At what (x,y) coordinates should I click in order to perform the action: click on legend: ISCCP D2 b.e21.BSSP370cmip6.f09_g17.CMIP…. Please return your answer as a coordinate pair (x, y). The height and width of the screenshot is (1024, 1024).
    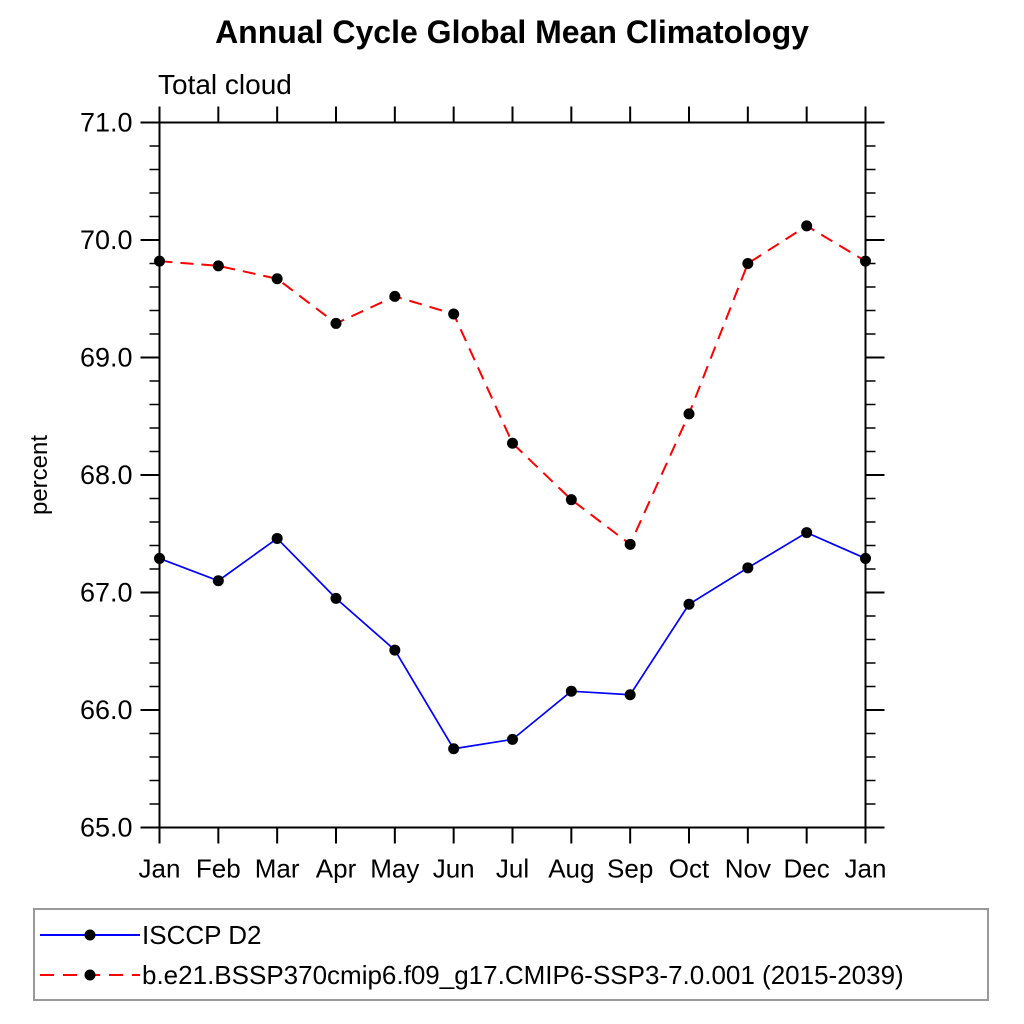
    Looking at the image, I should click on (511, 954).